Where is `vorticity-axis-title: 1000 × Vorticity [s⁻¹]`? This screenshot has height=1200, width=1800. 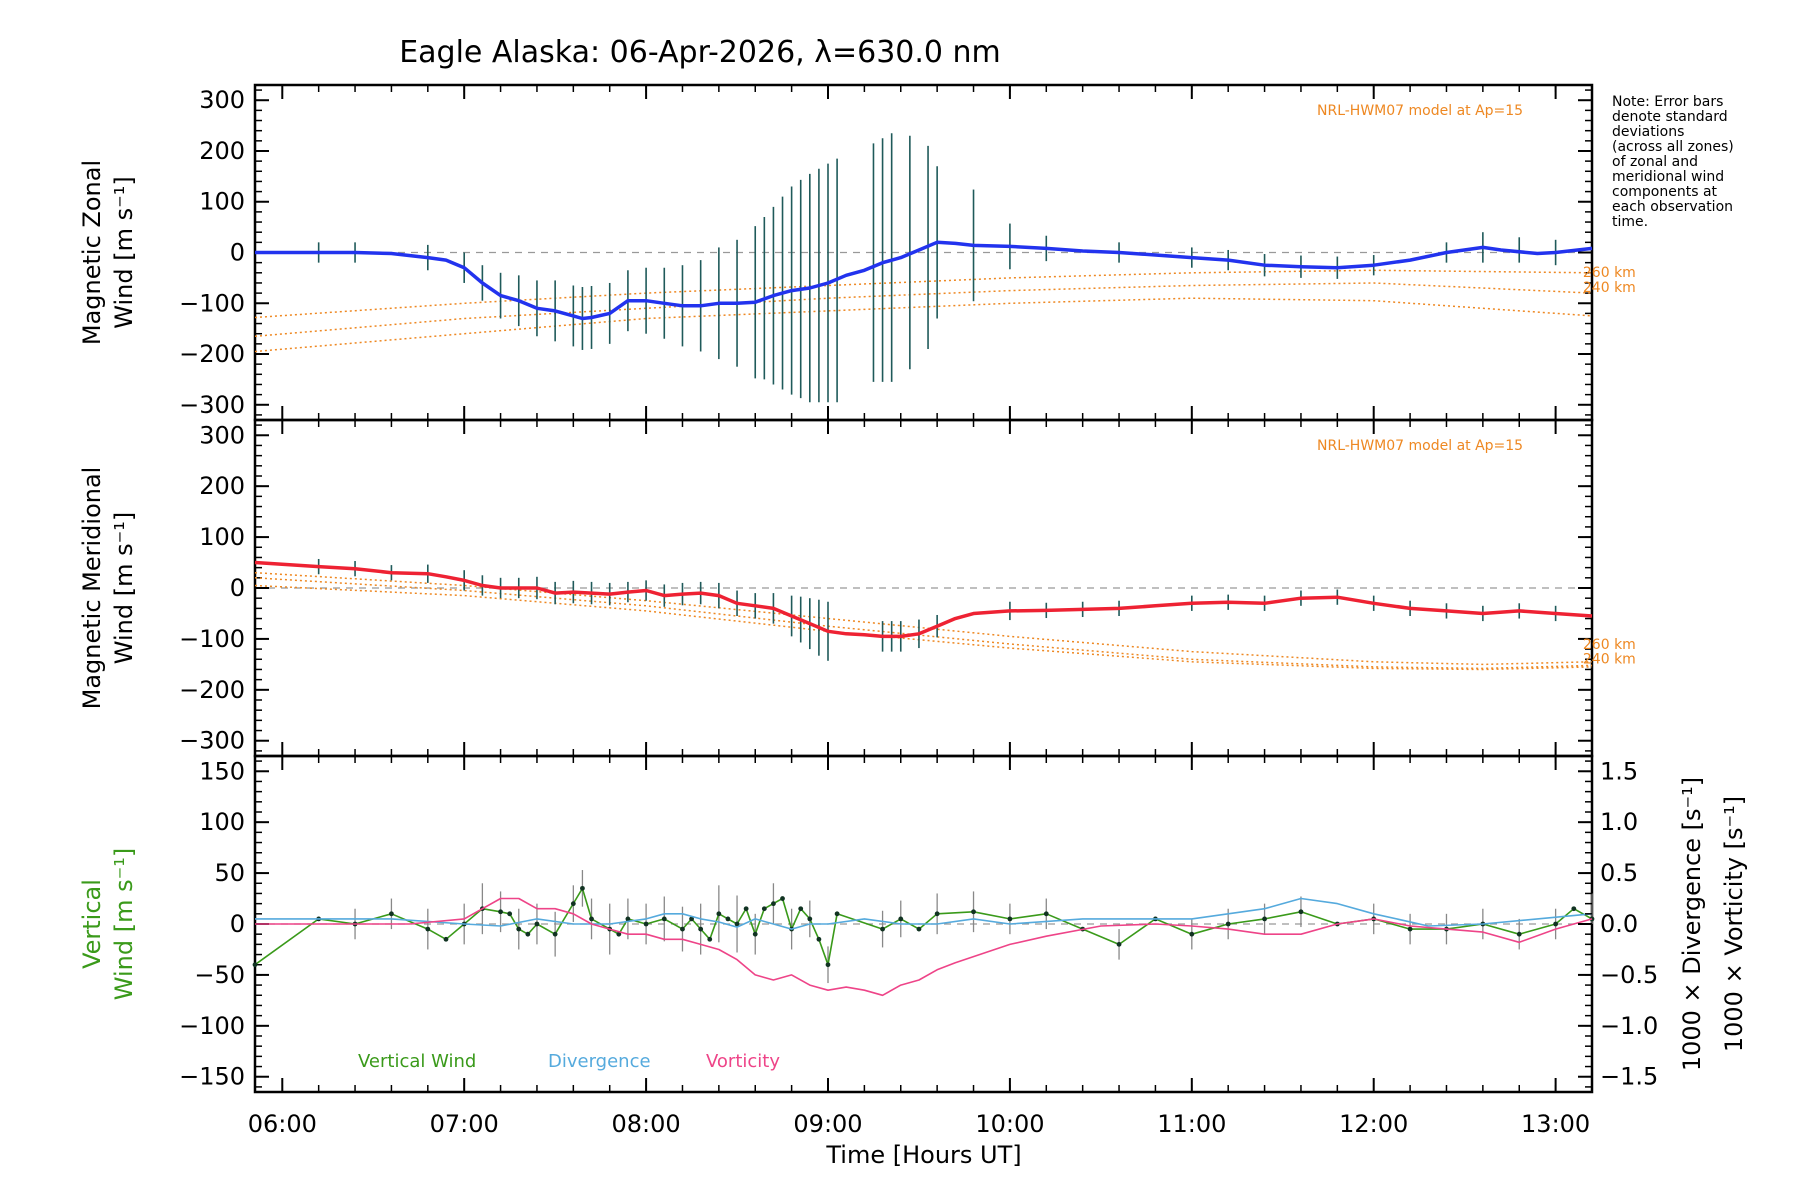 vorticity-axis-title: 1000 × Vorticity [s⁻¹] is located at coordinates (1734, 924).